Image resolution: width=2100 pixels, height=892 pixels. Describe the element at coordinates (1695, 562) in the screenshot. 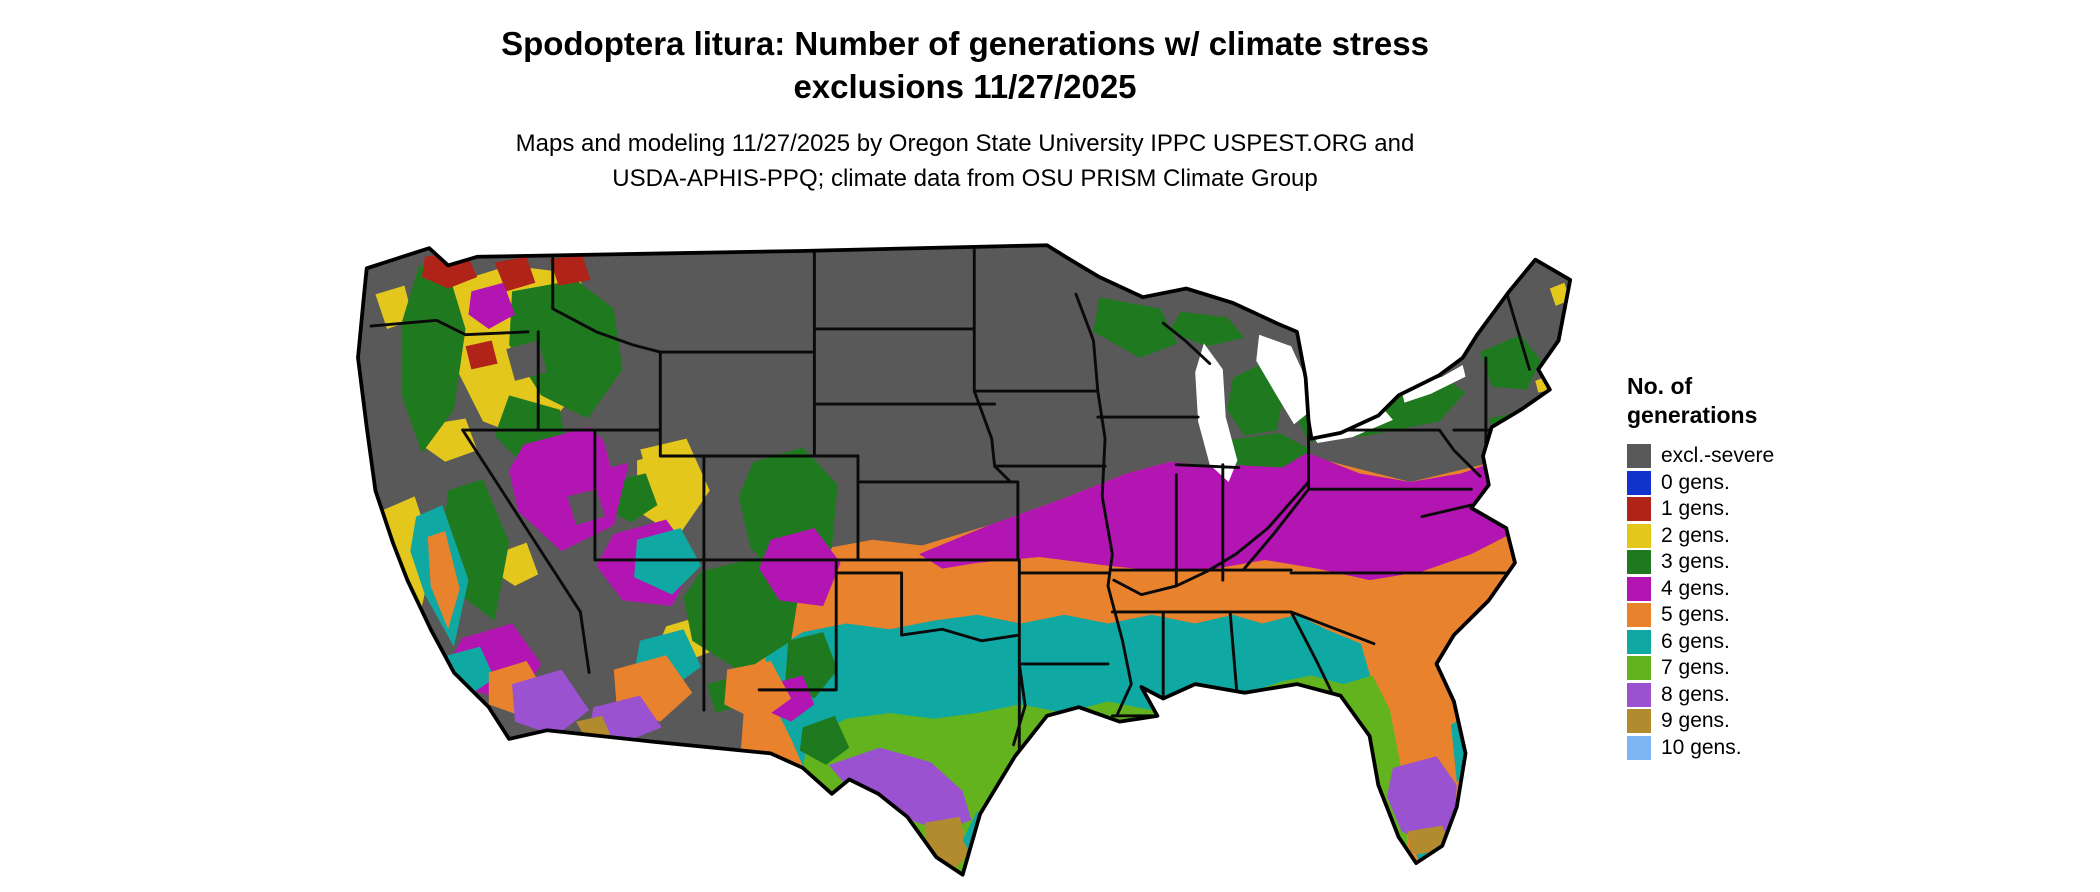

I see `legend-label: 3 gens.` at that location.